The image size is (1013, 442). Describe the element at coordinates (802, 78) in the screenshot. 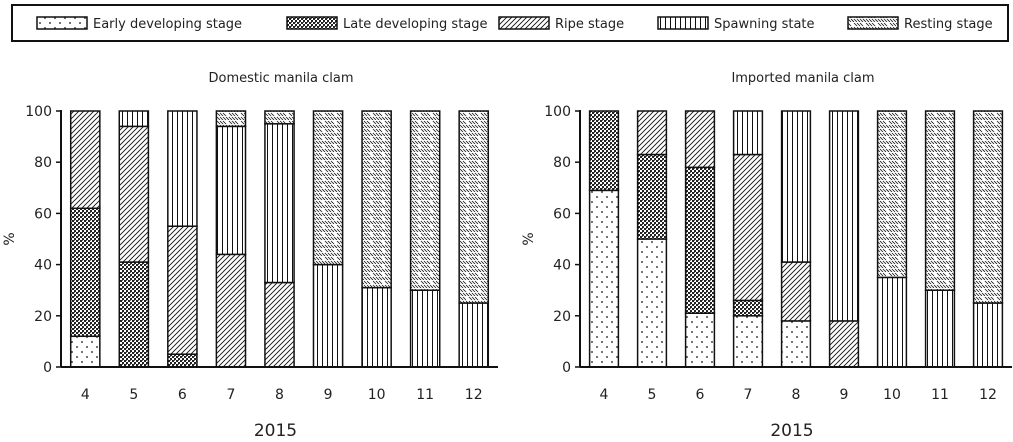

I see `chart-title: Imported manila clam` at that location.